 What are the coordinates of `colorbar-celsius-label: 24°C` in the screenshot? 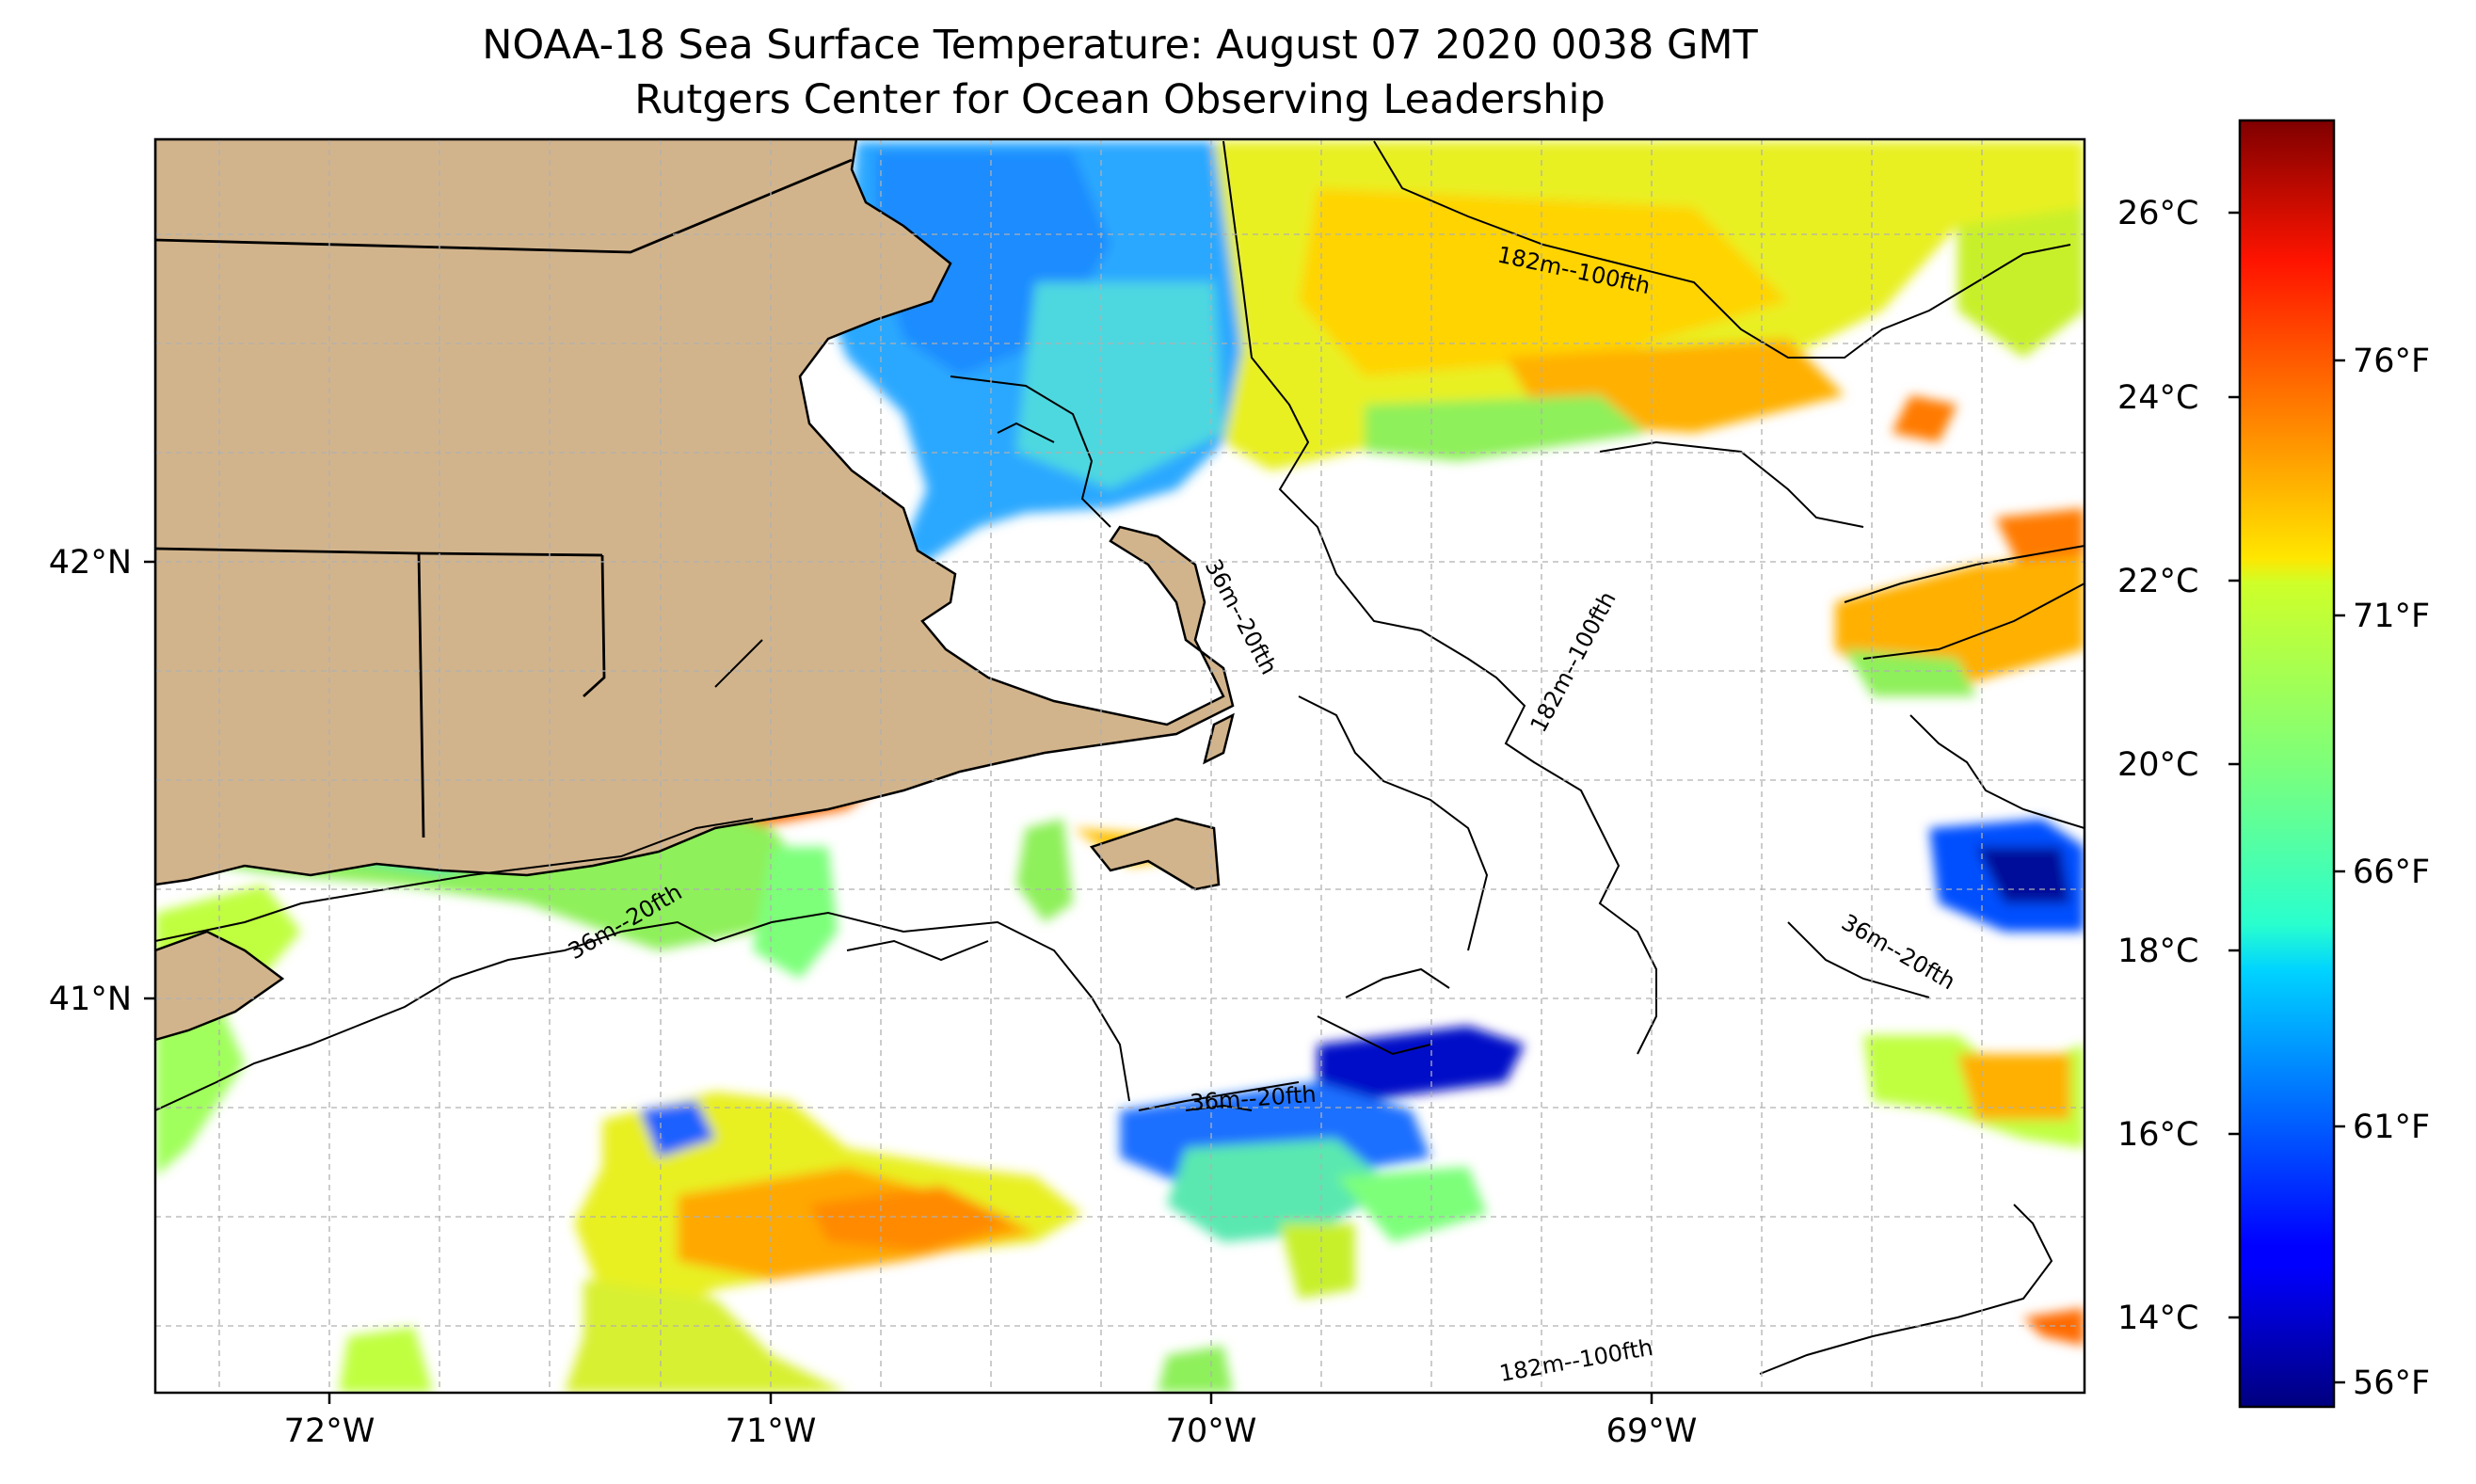 It's located at (2157, 398).